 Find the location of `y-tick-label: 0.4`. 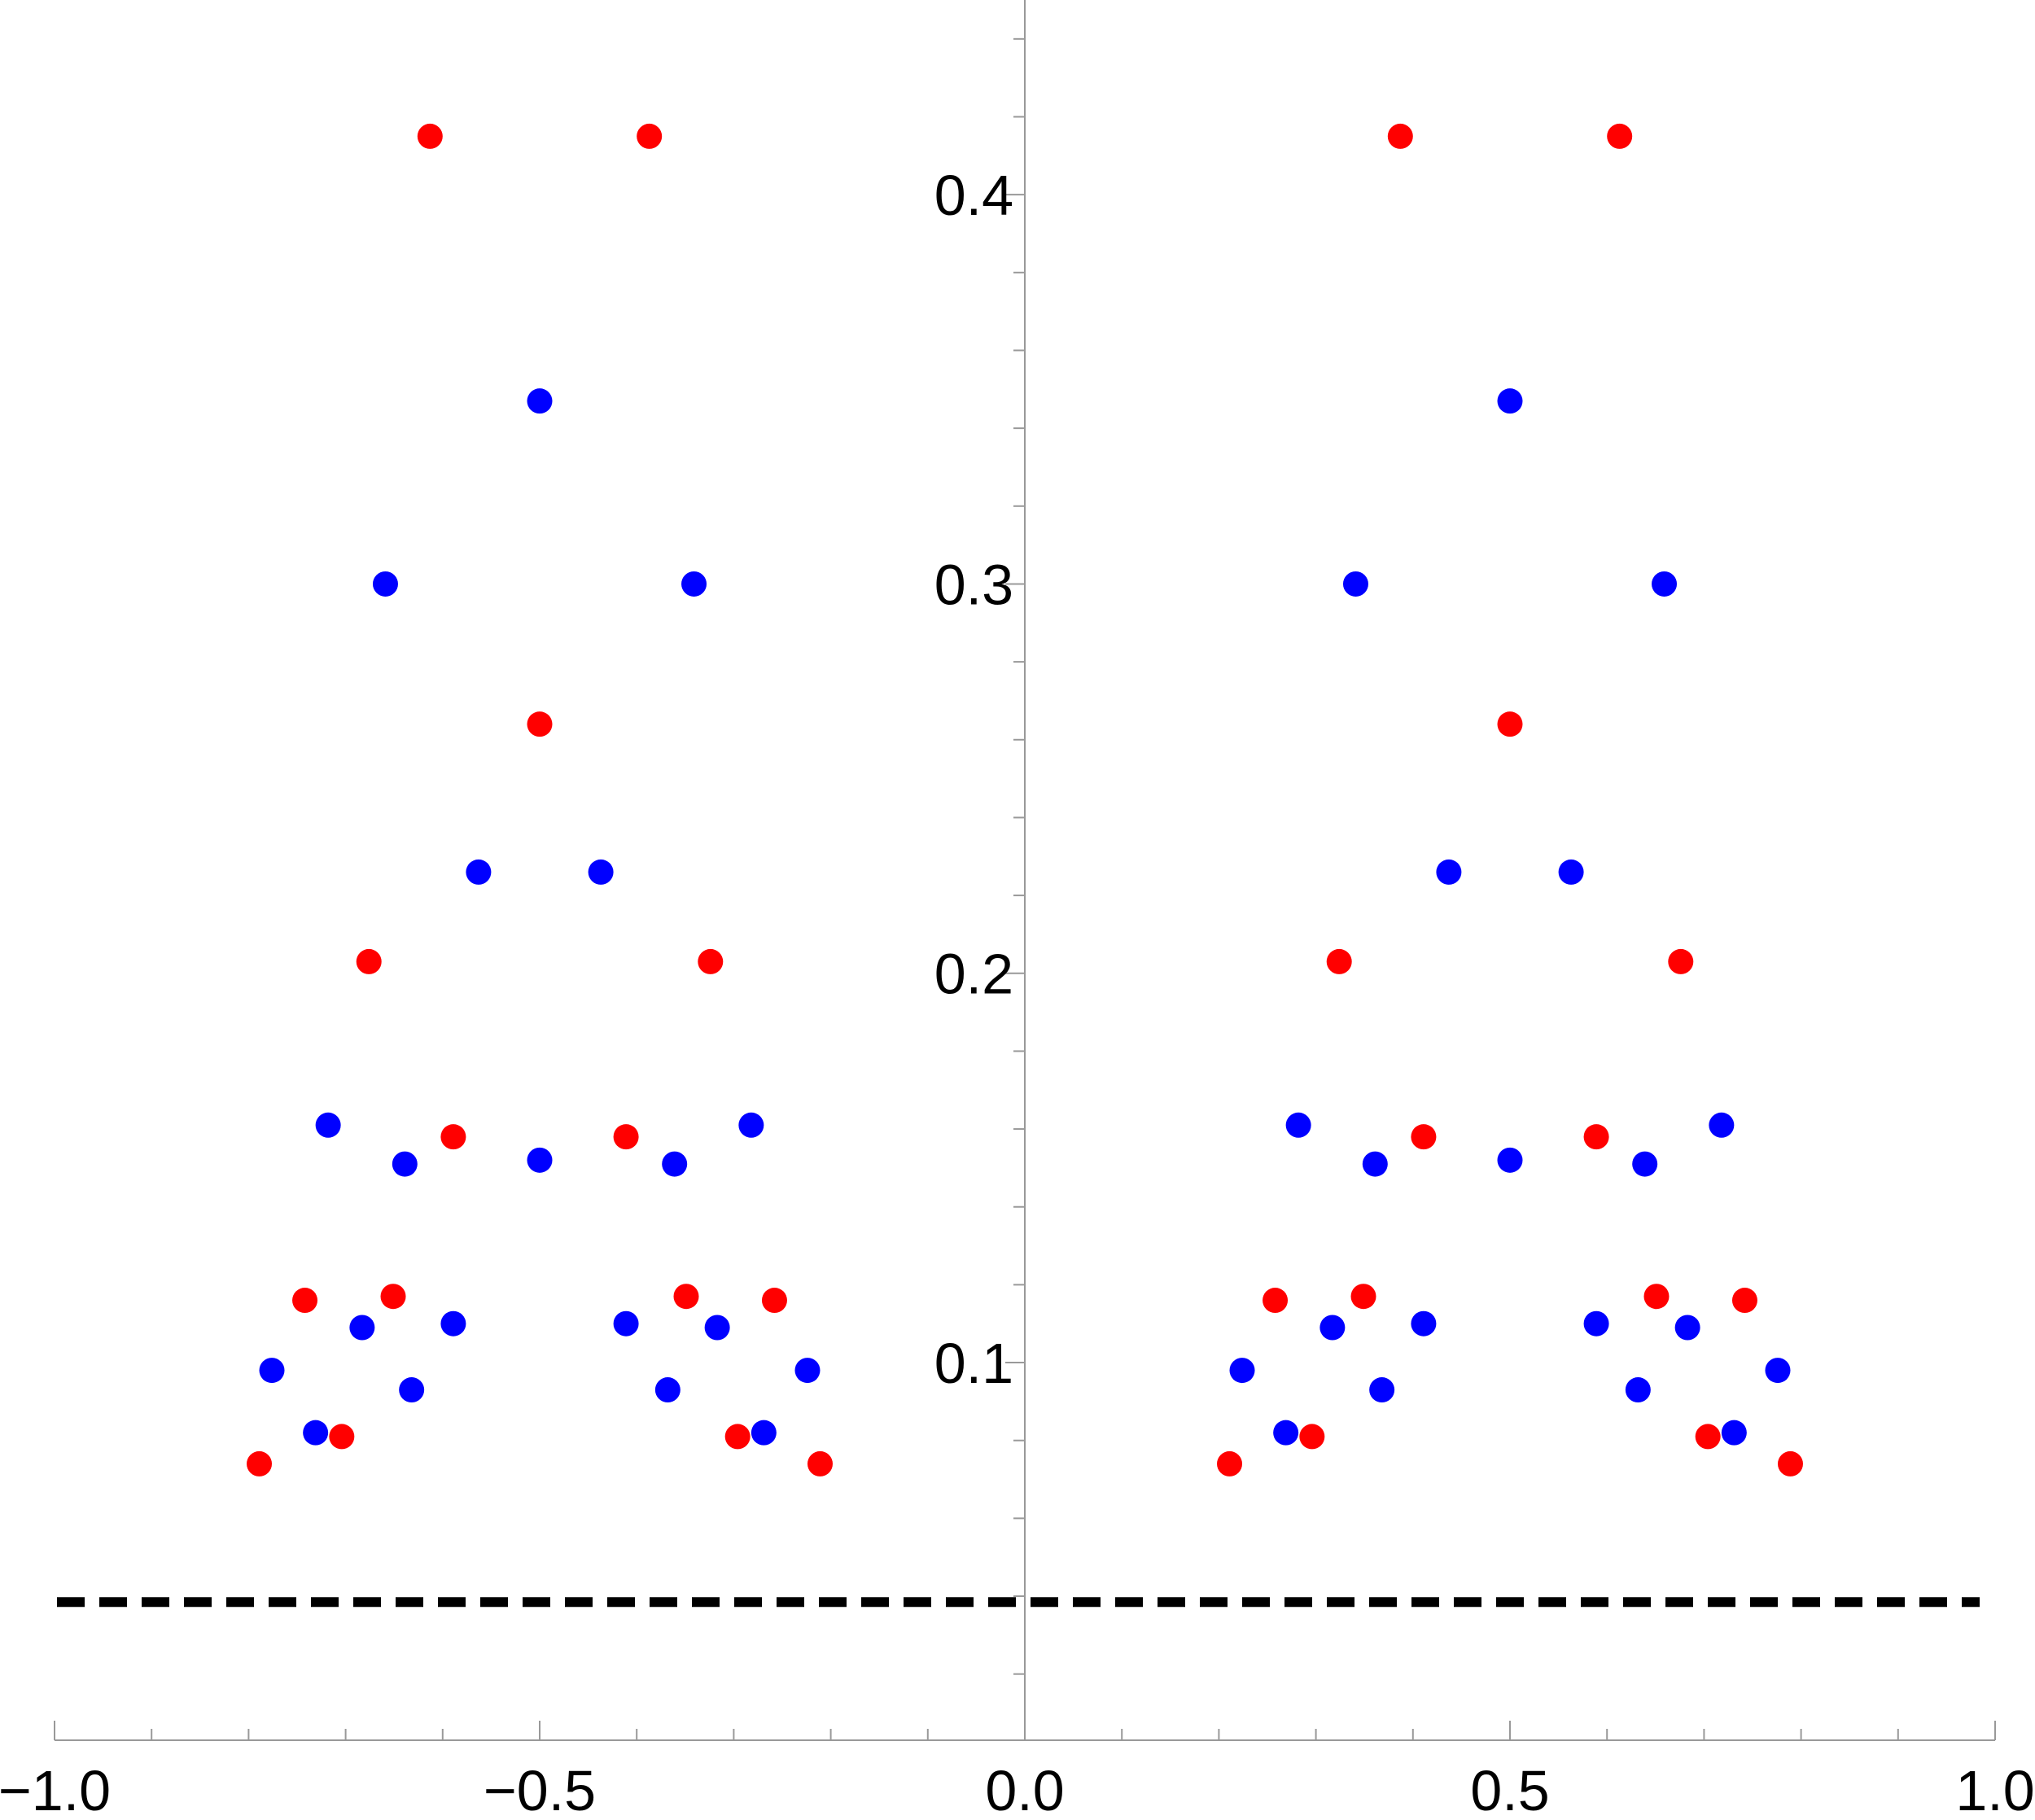

y-tick-label: 0.4 is located at coordinates (973, 196).